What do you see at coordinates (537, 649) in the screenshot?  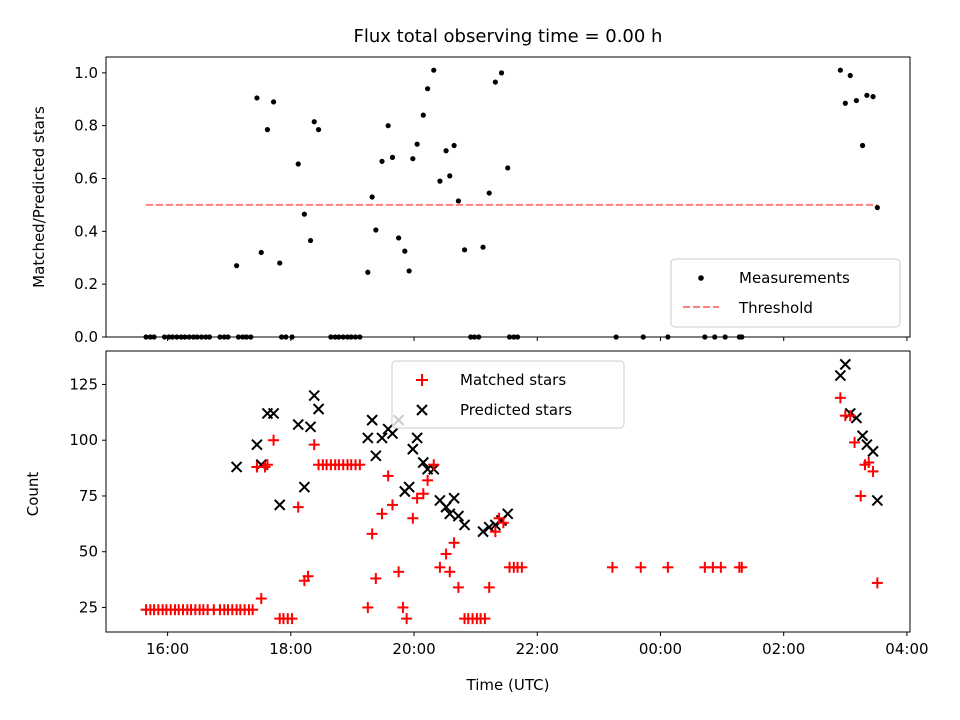 I see `x-tick-label: 22:00` at bounding box center [537, 649].